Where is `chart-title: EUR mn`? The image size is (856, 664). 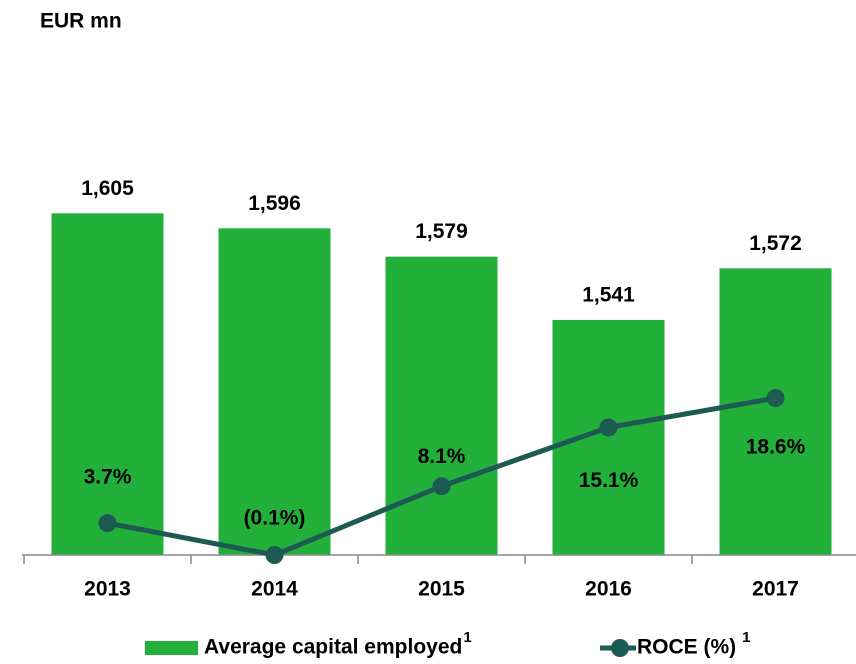
chart-title: EUR mn is located at coordinates (81, 21).